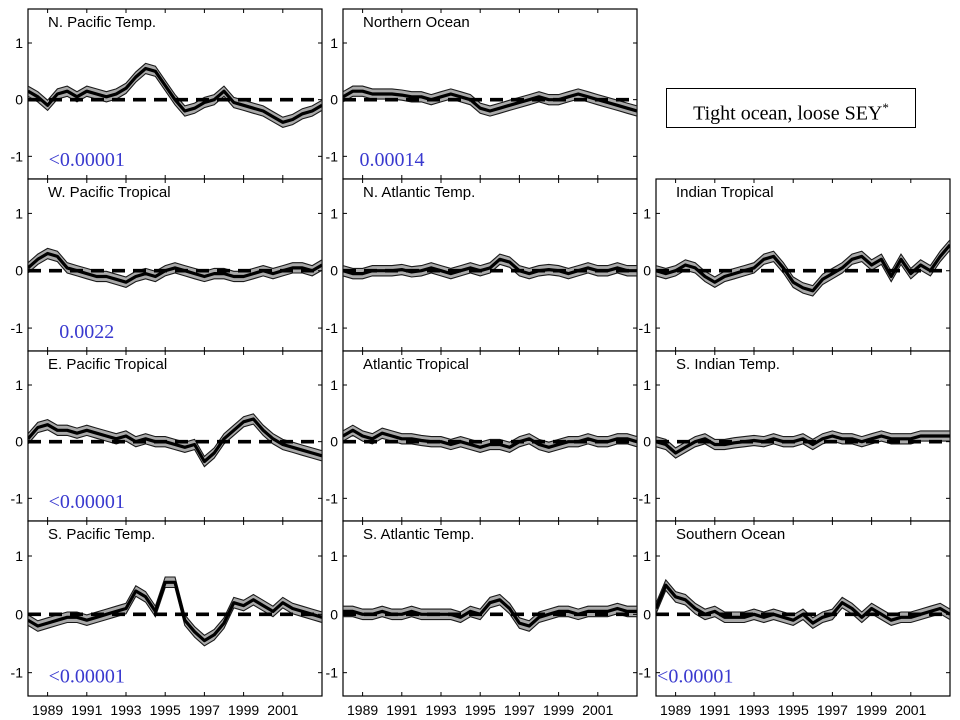 The height and width of the screenshot is (720, 960). Describe the element at coordinates (885, 107) in the screenshot. I see `legend-superscript: *` at that location.